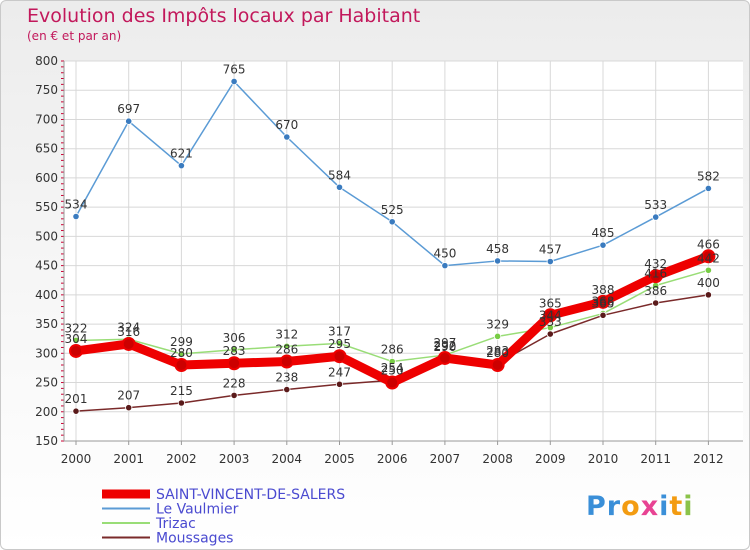  I want to click on x-tick-label: 2011, so click(655, 459).